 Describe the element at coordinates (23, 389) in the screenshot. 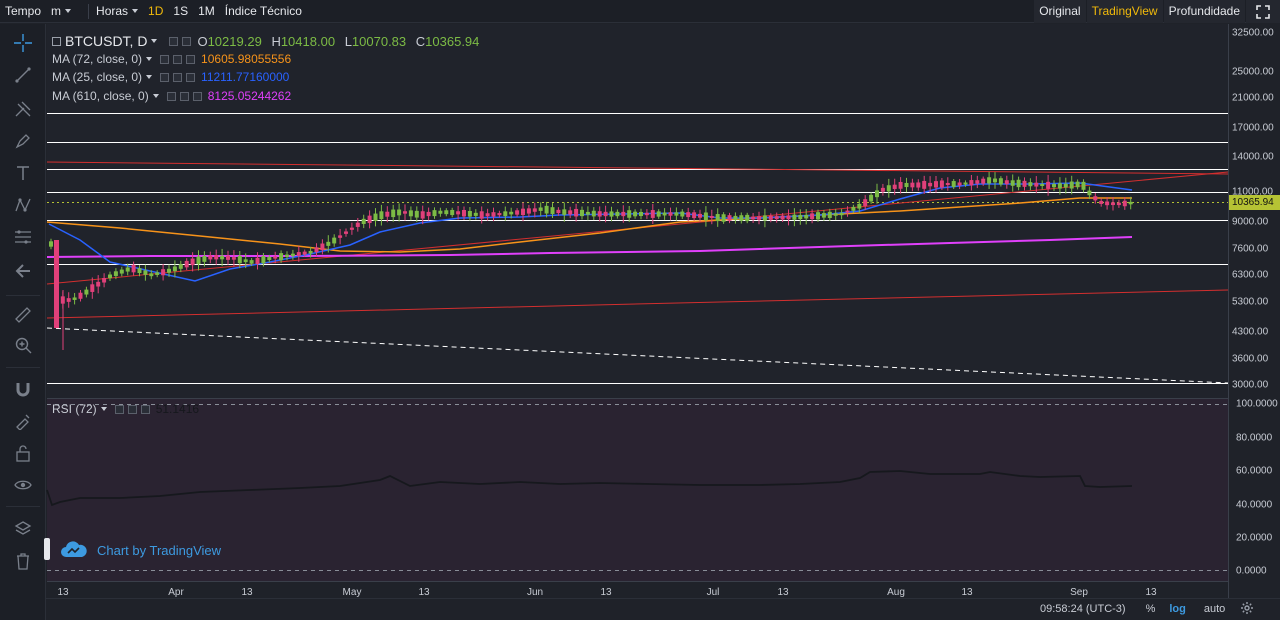

I see `magnet-icon` at that location.